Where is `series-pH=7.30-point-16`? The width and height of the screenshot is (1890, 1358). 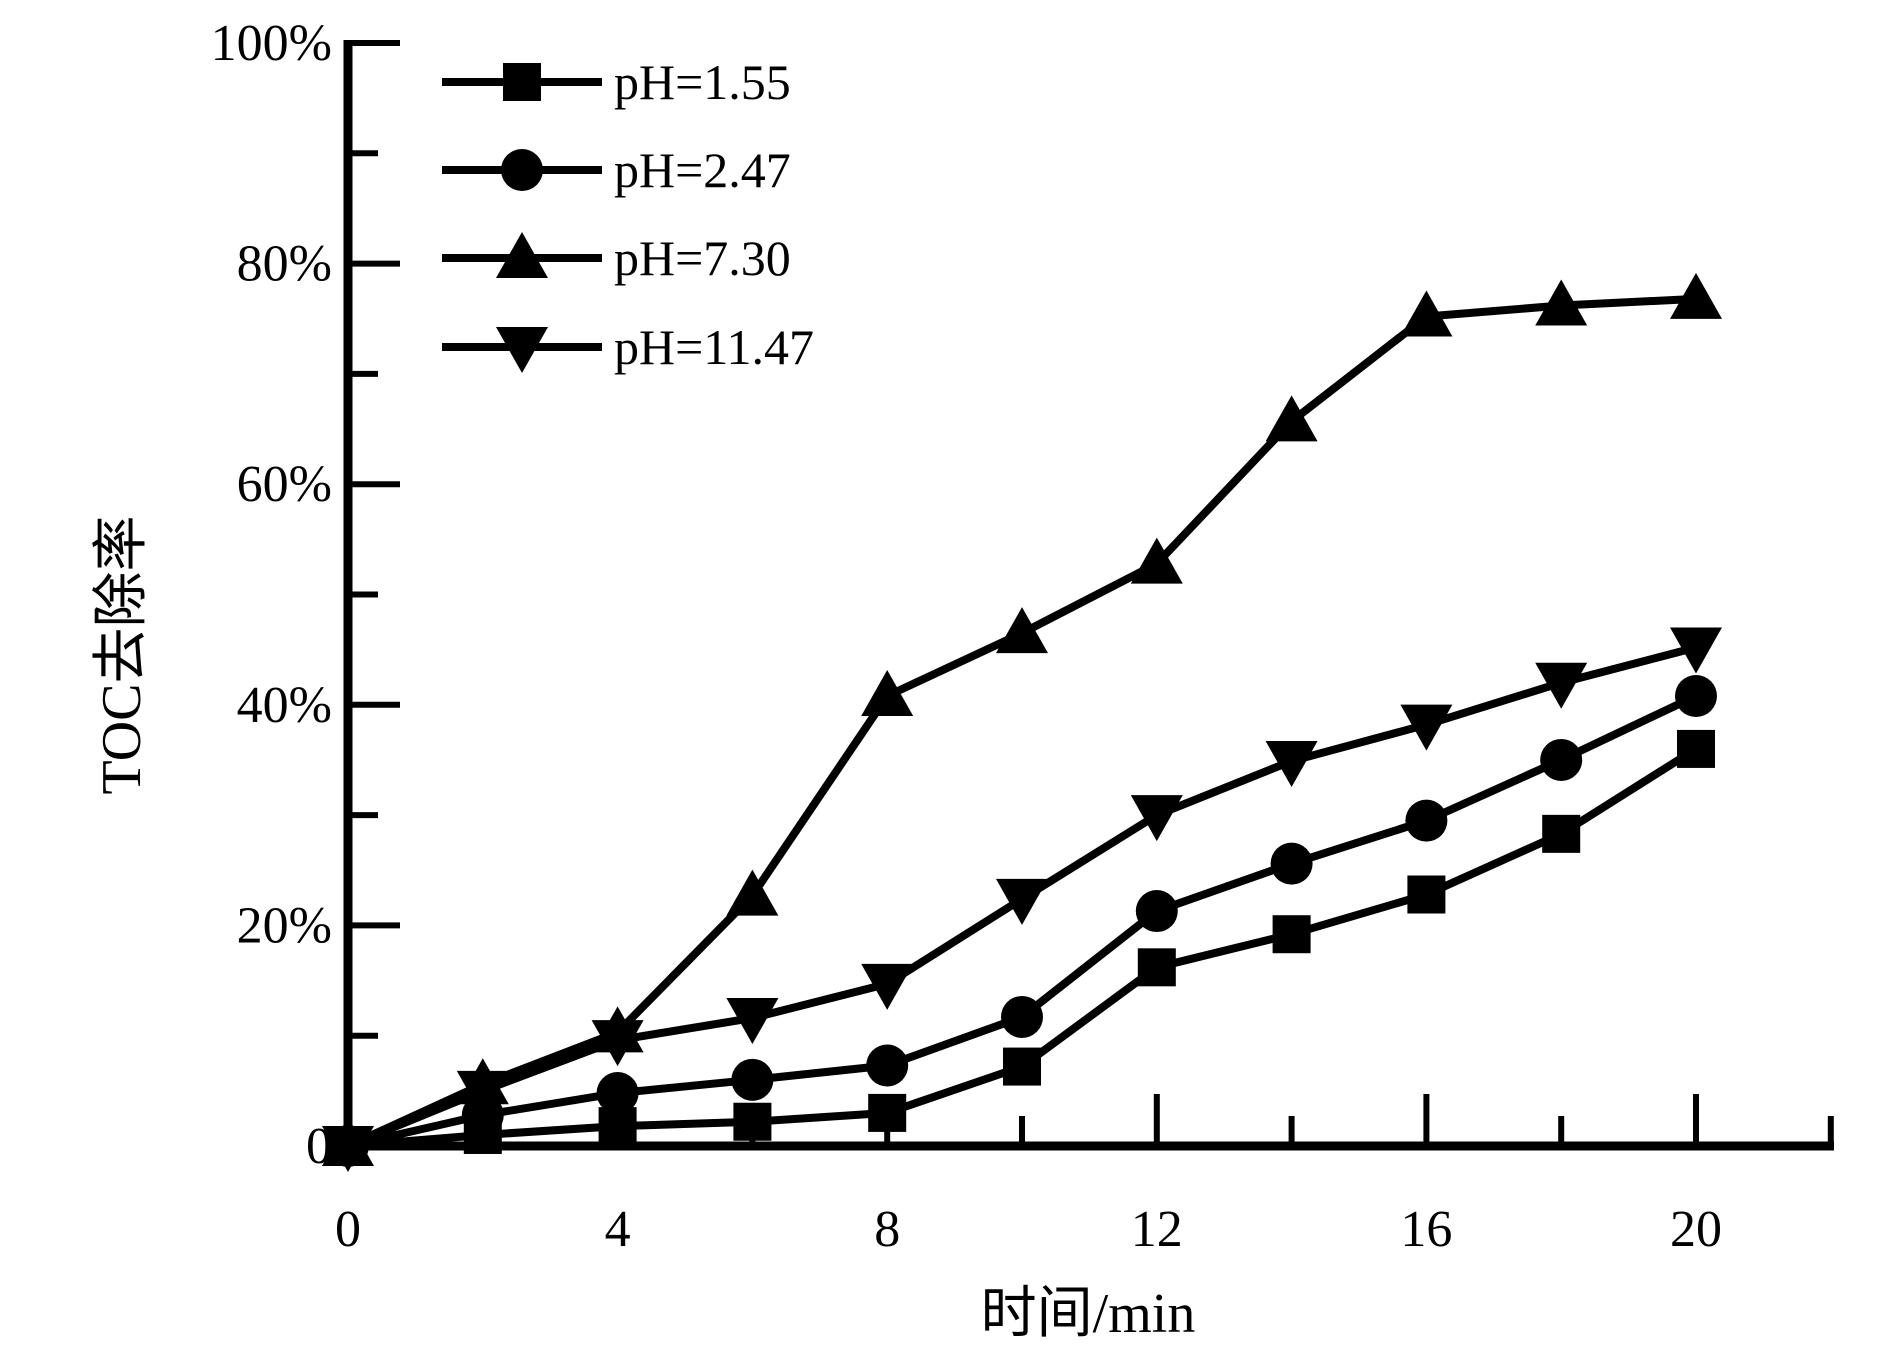
series-pH=7.30-point-16 is located at coordinates (1426, 313).